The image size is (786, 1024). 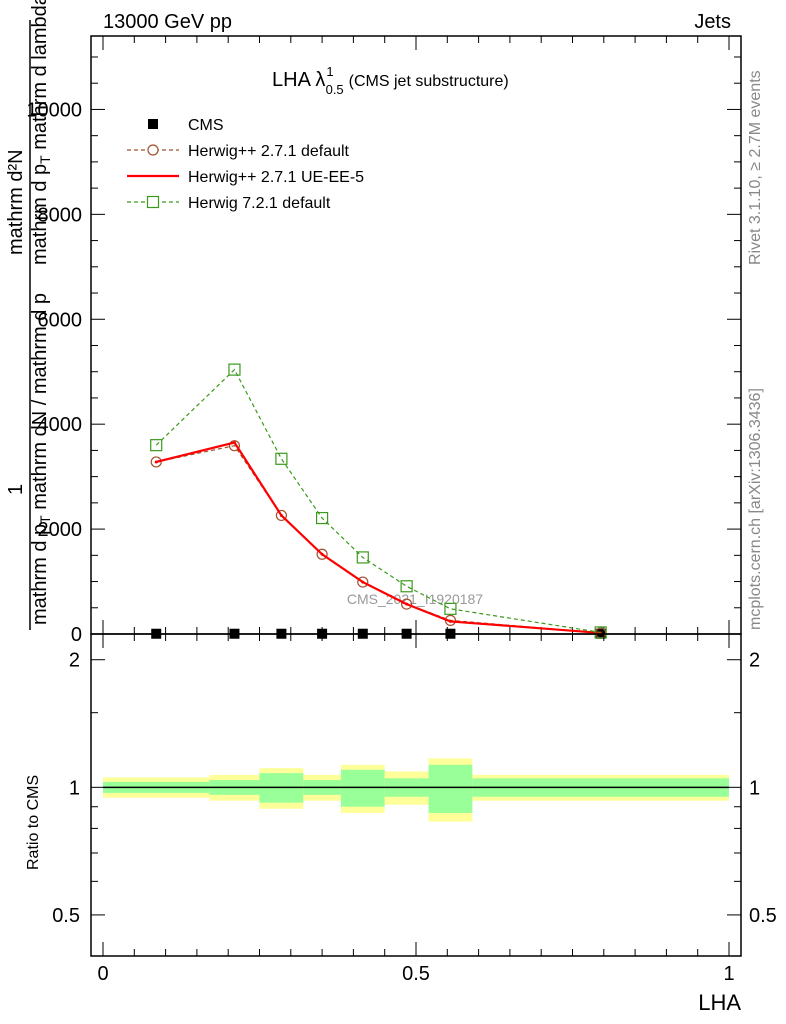 What do you see at coordinates (763, 916) in the screenshot?
I see `ratio-ytick-label-right: 0.5` at bounding box center [763, 916].